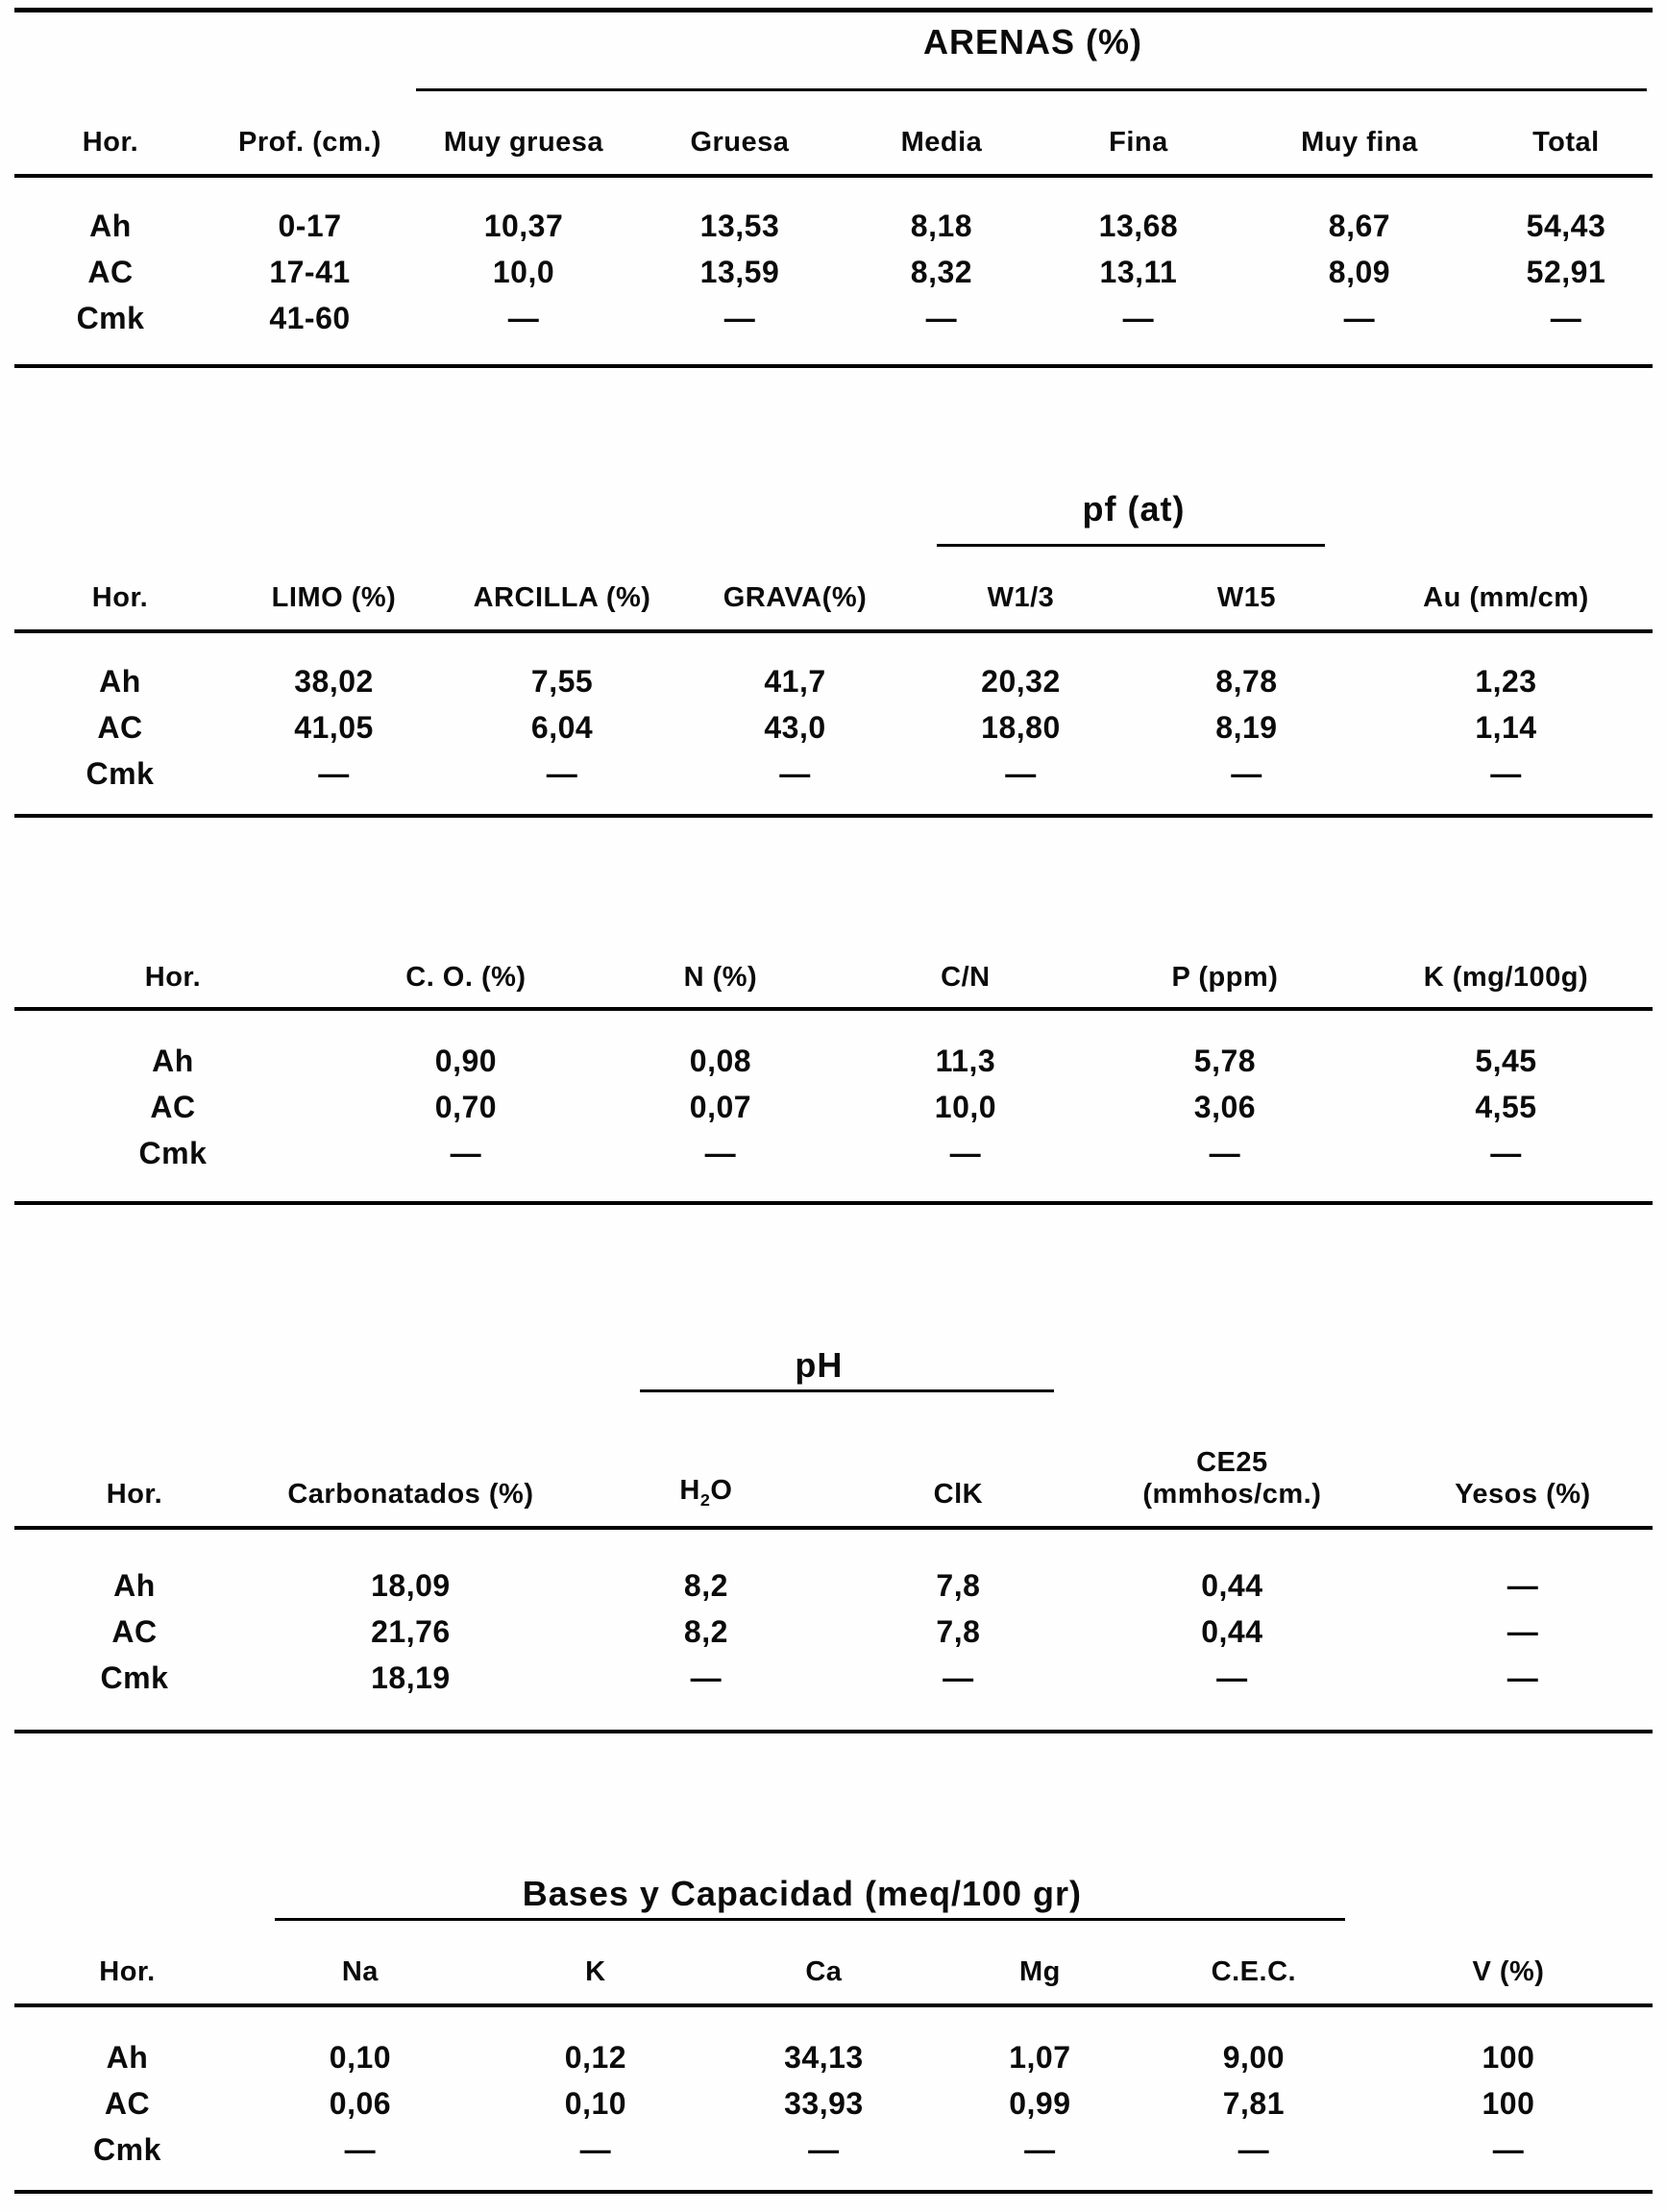 The width and height of the screenshot is (1666, 2212). What do you see at coordinates (1232, 1494) in the screenshot?
I see `header-ce25-line2: (mmhos/cm.)` at bounding box center [1232, 1494].